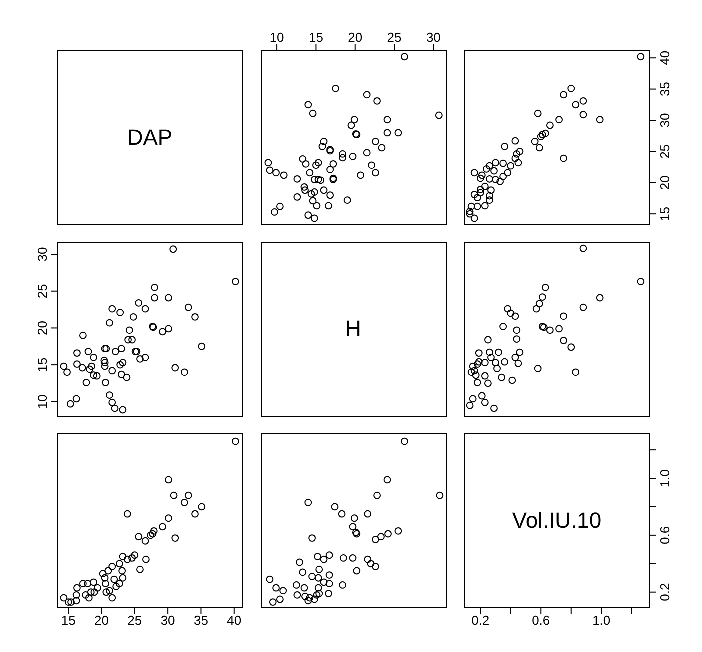 The width and height of the screenshot is (702, 652). I want to click on x-tick-label: 1.0, so click(601, 620).